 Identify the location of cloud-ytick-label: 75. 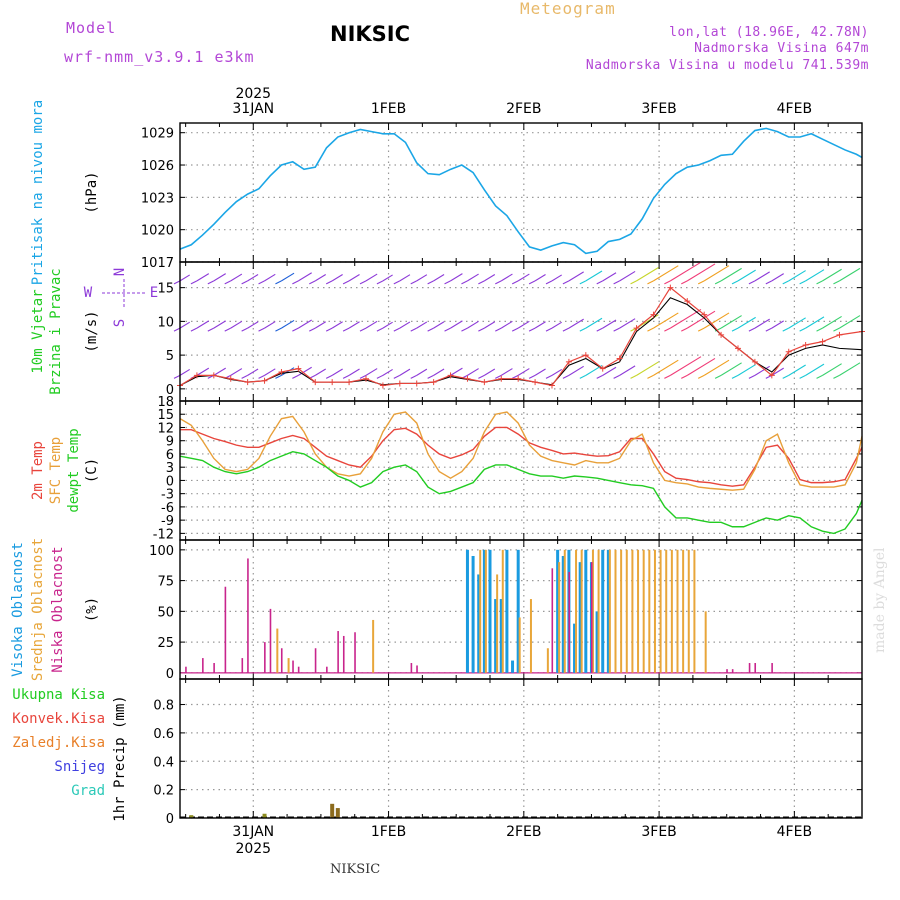
(165, 582).